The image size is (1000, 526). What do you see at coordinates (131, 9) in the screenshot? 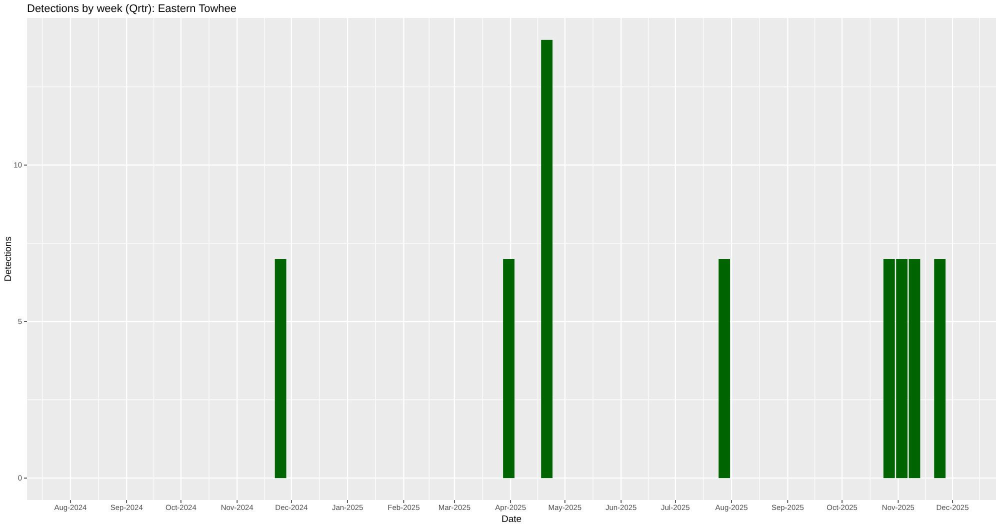
I see `chart-title: Detections by week (Qrtr): Eastern Towhee` at bounding box center [131, 9].